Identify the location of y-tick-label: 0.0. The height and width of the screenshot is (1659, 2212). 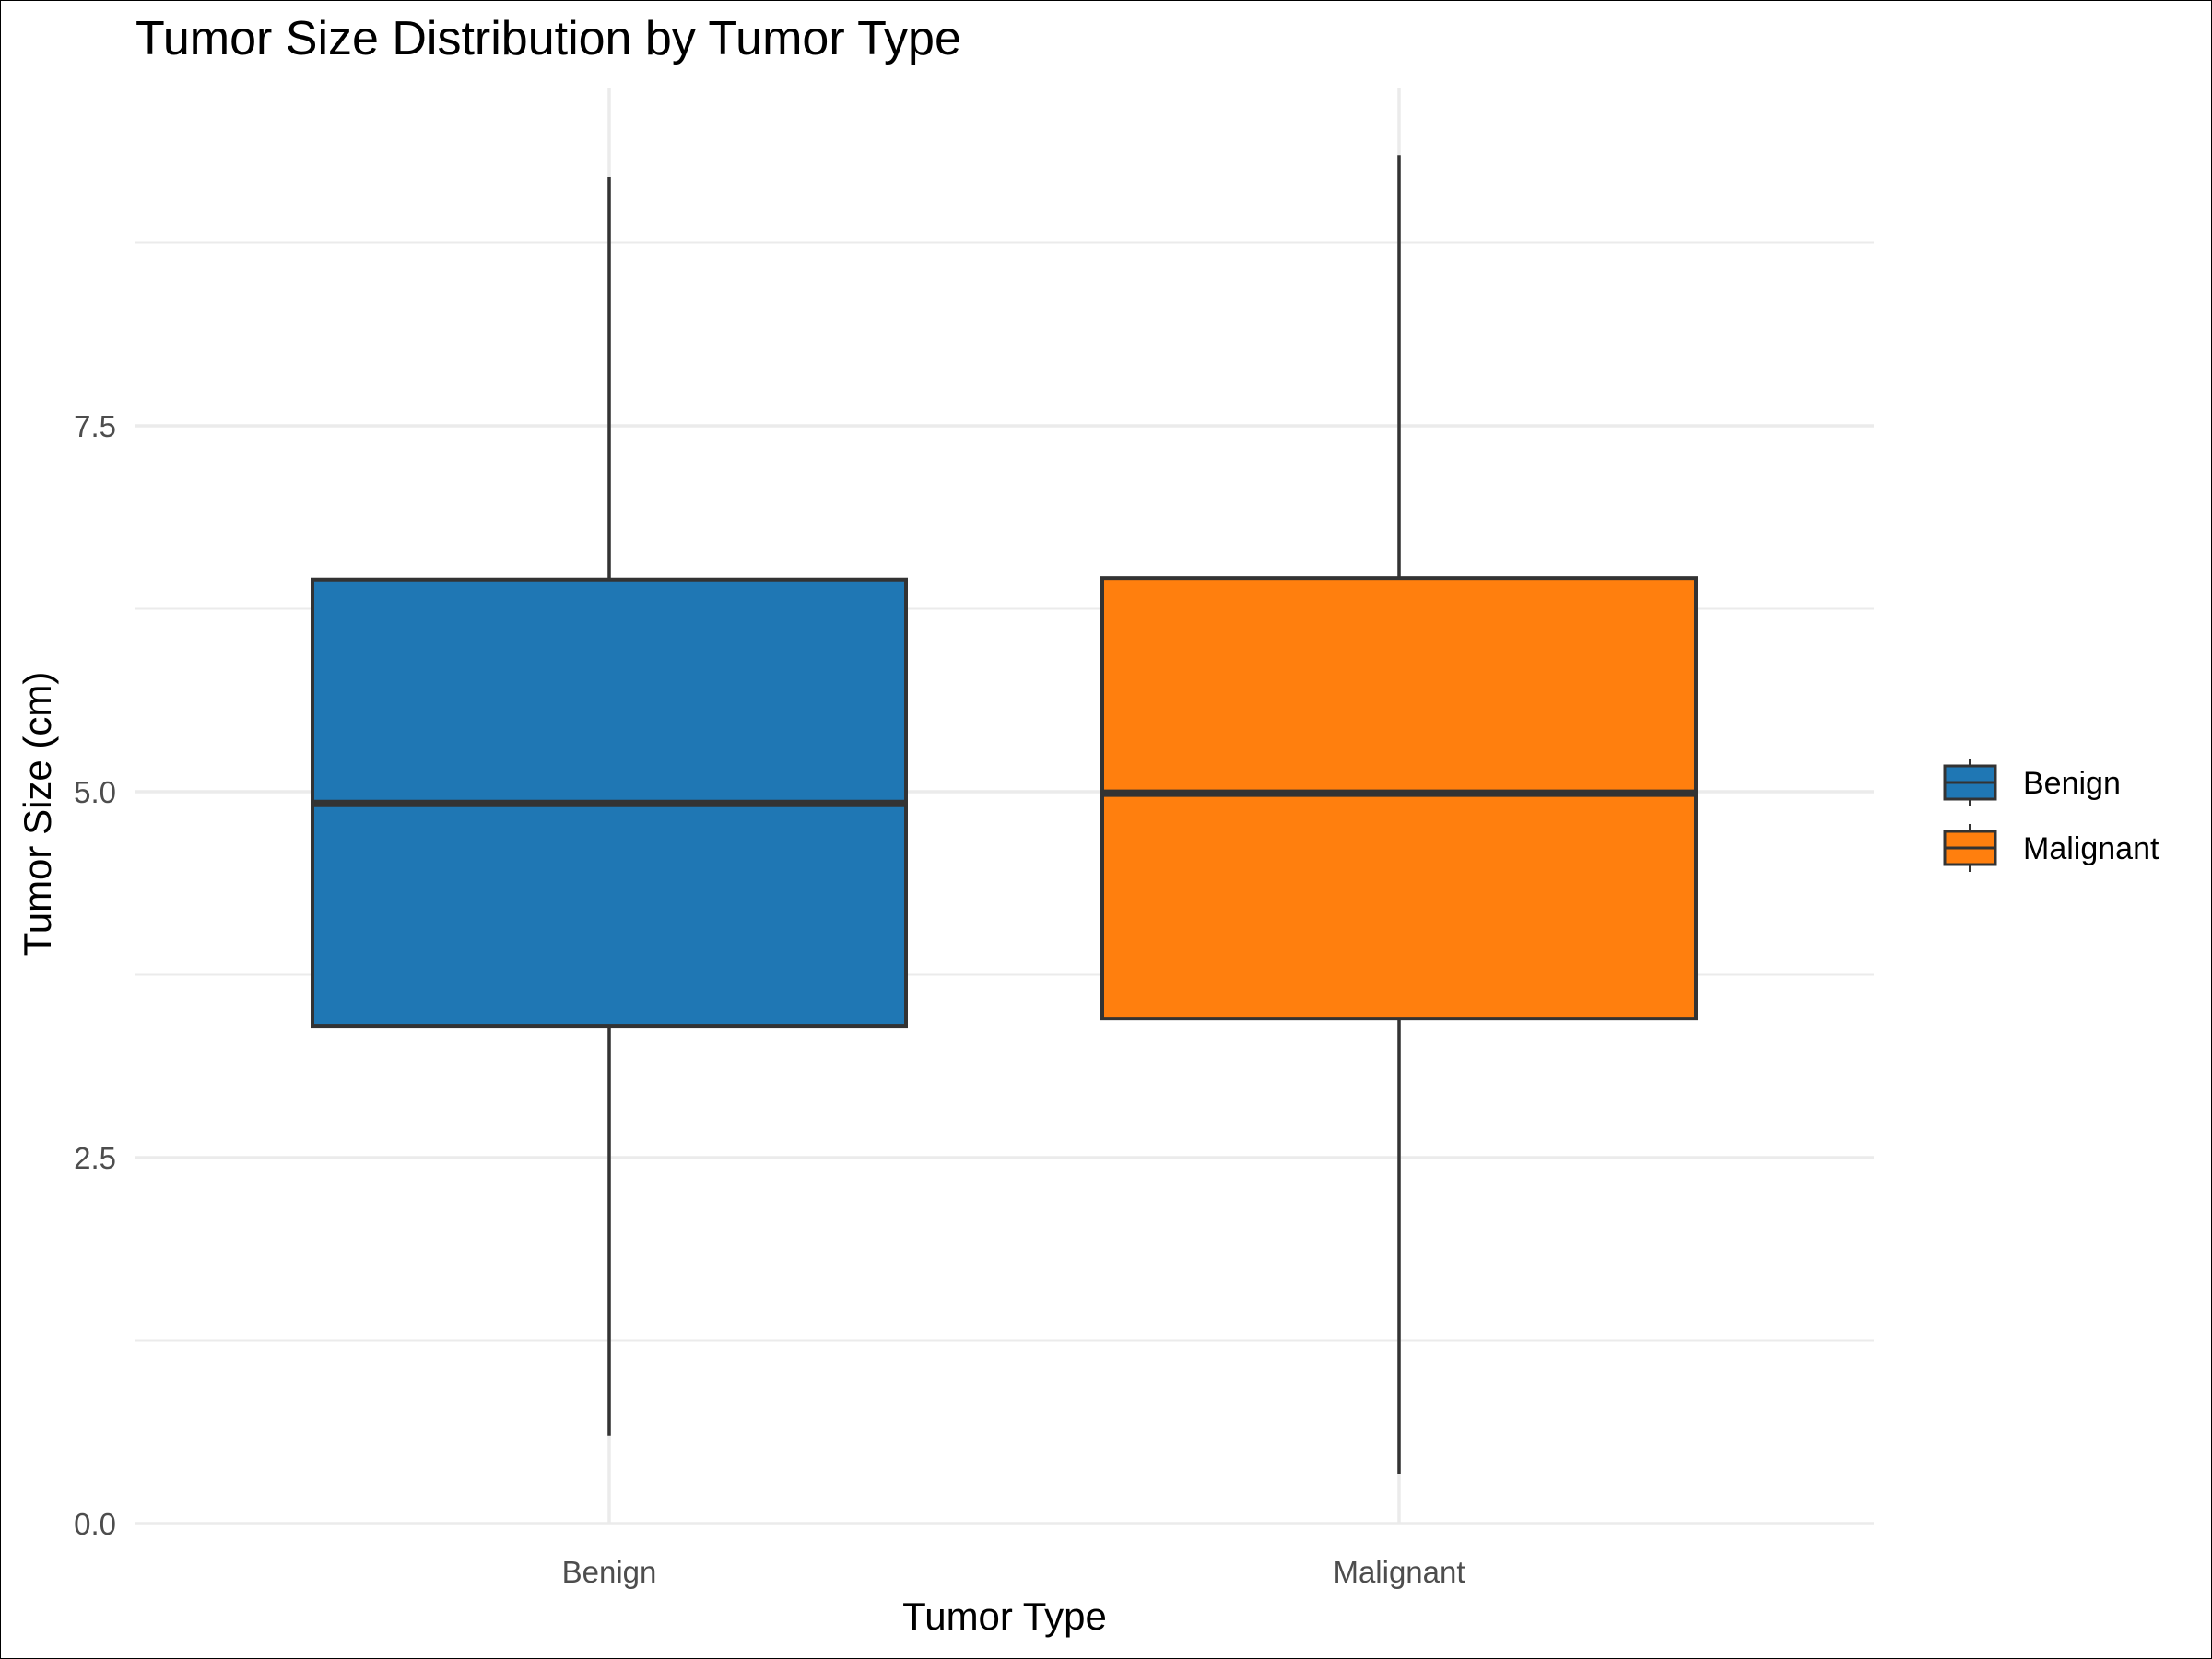
(95, 1524).